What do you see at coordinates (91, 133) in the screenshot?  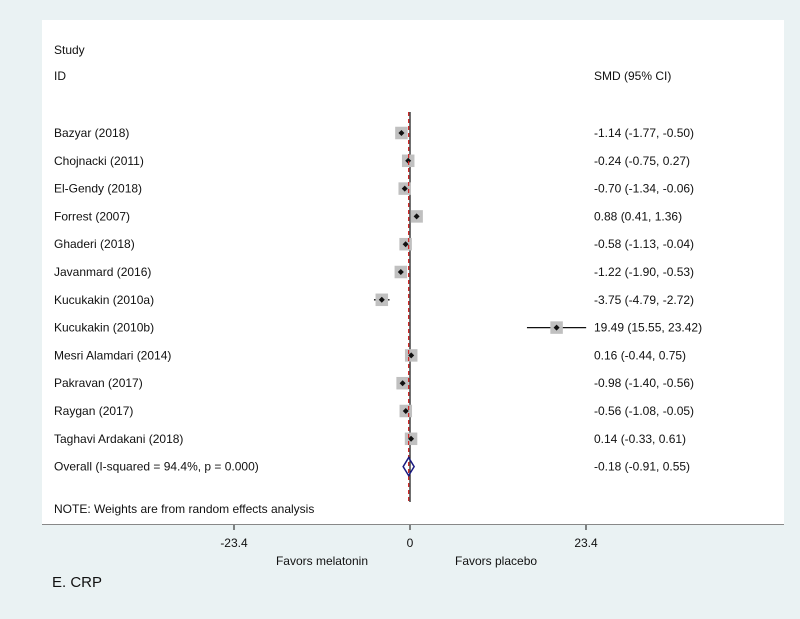 I see `study-label: Bazyar (2018)` at bounding box center [91, 133].